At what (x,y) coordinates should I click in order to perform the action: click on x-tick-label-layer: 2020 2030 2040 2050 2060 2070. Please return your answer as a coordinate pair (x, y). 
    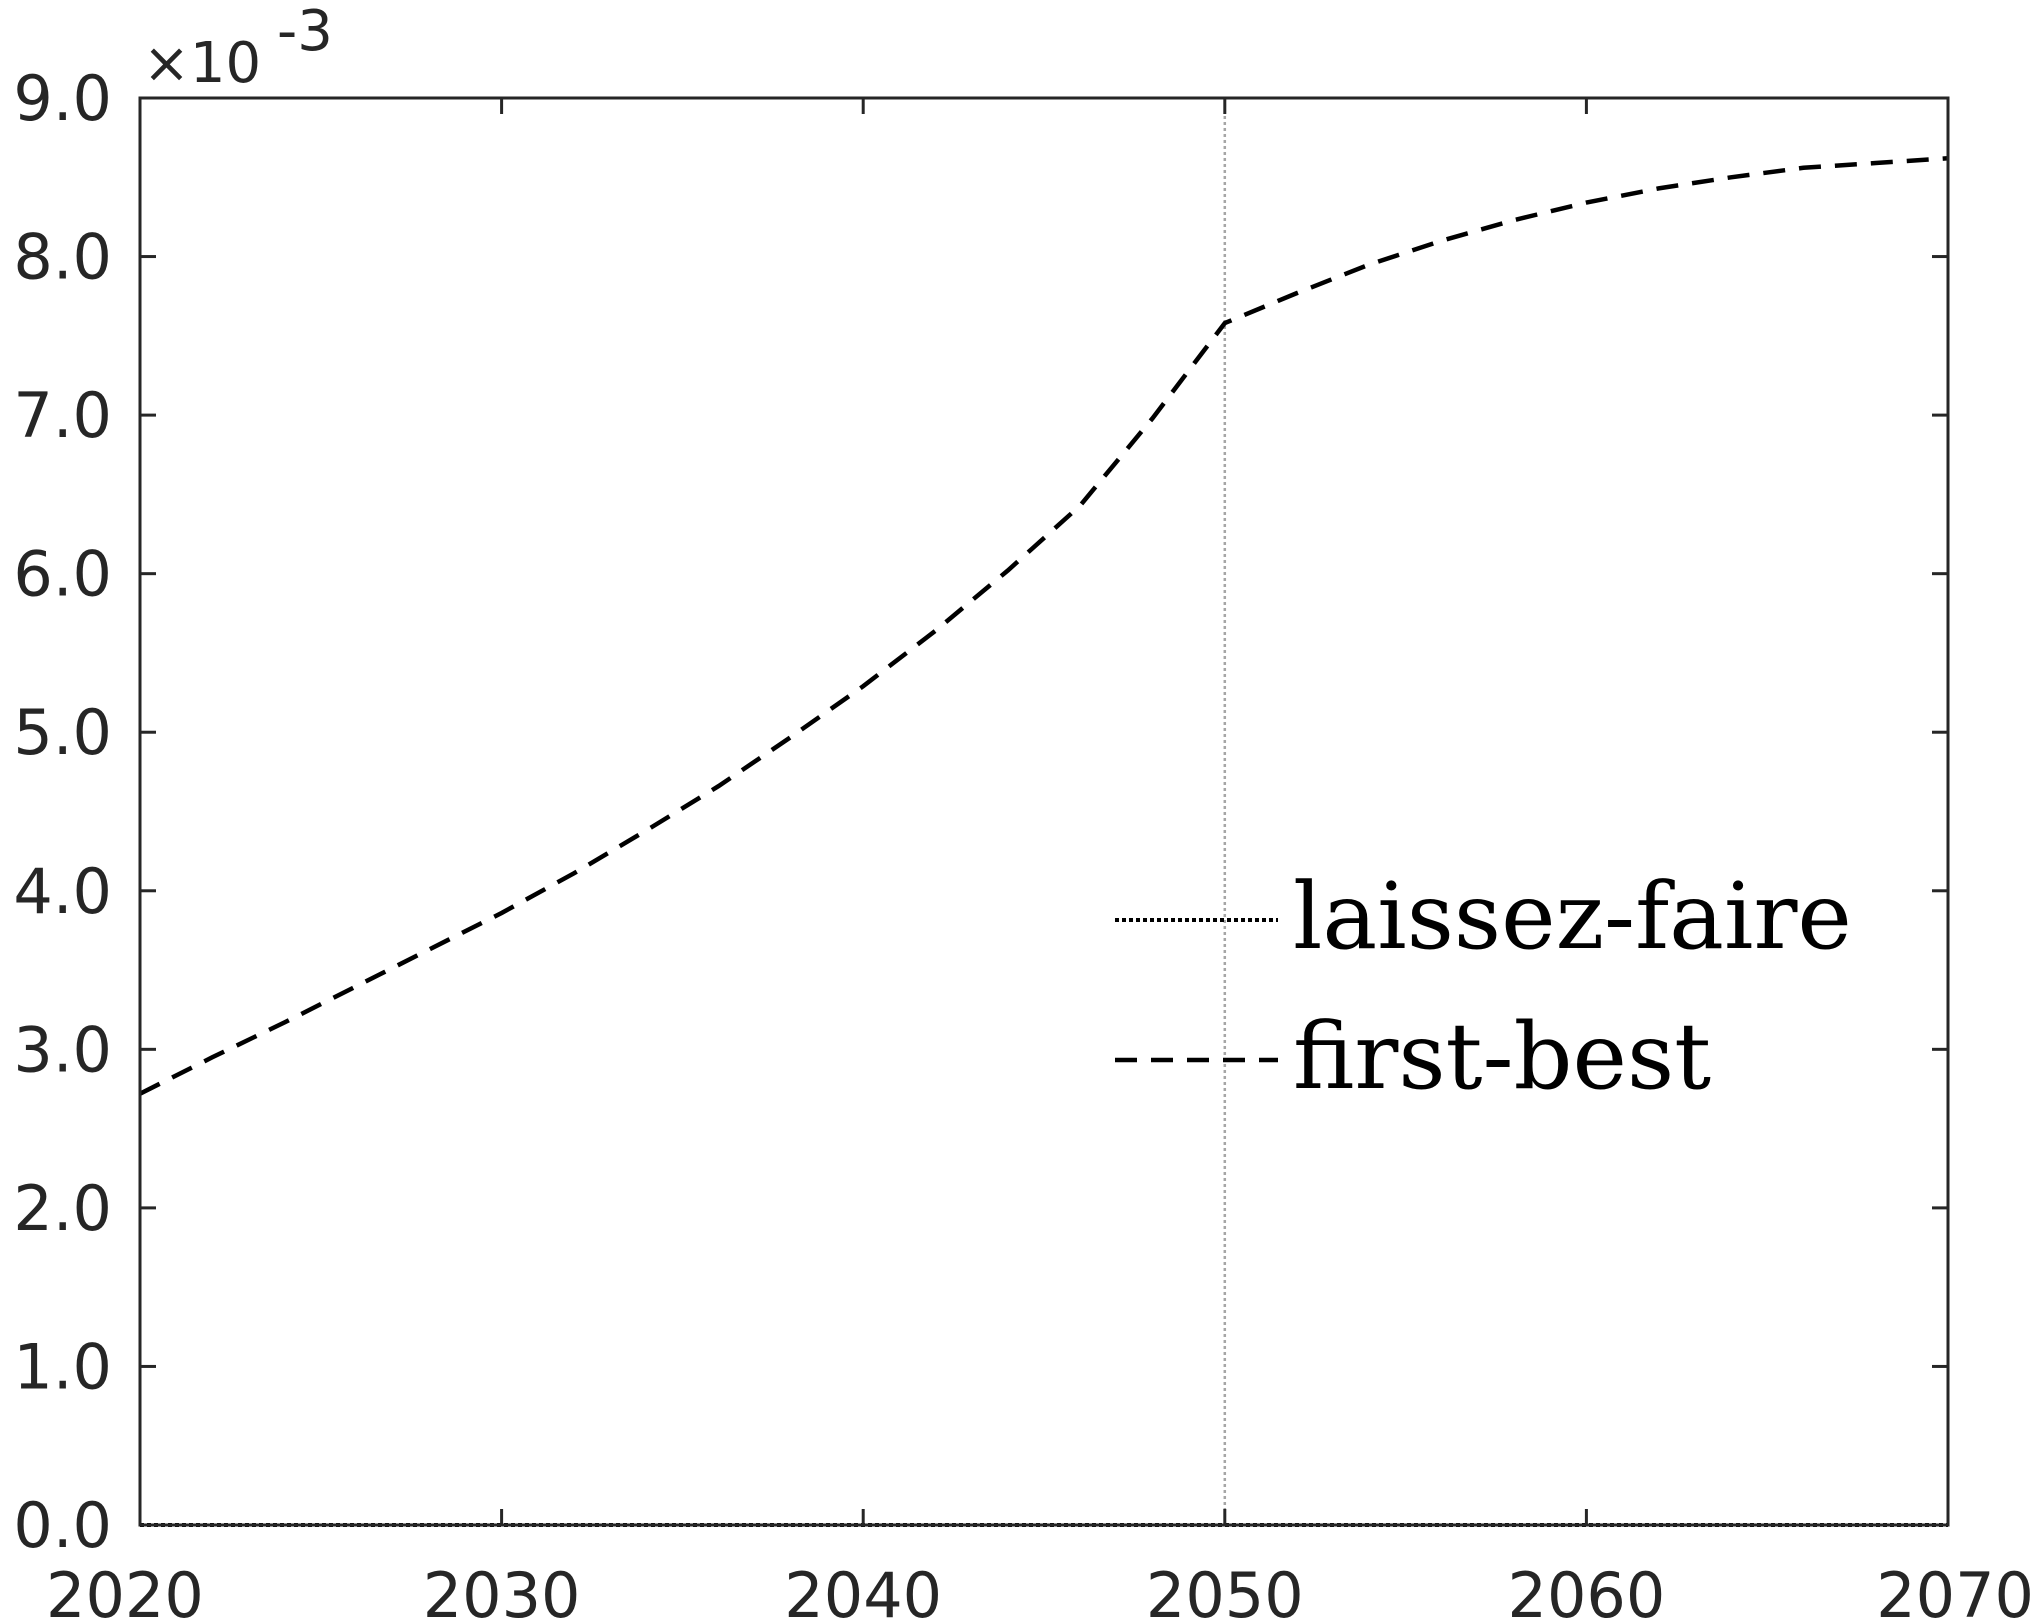
    Looking at the image, I should click on (1040, 1590).